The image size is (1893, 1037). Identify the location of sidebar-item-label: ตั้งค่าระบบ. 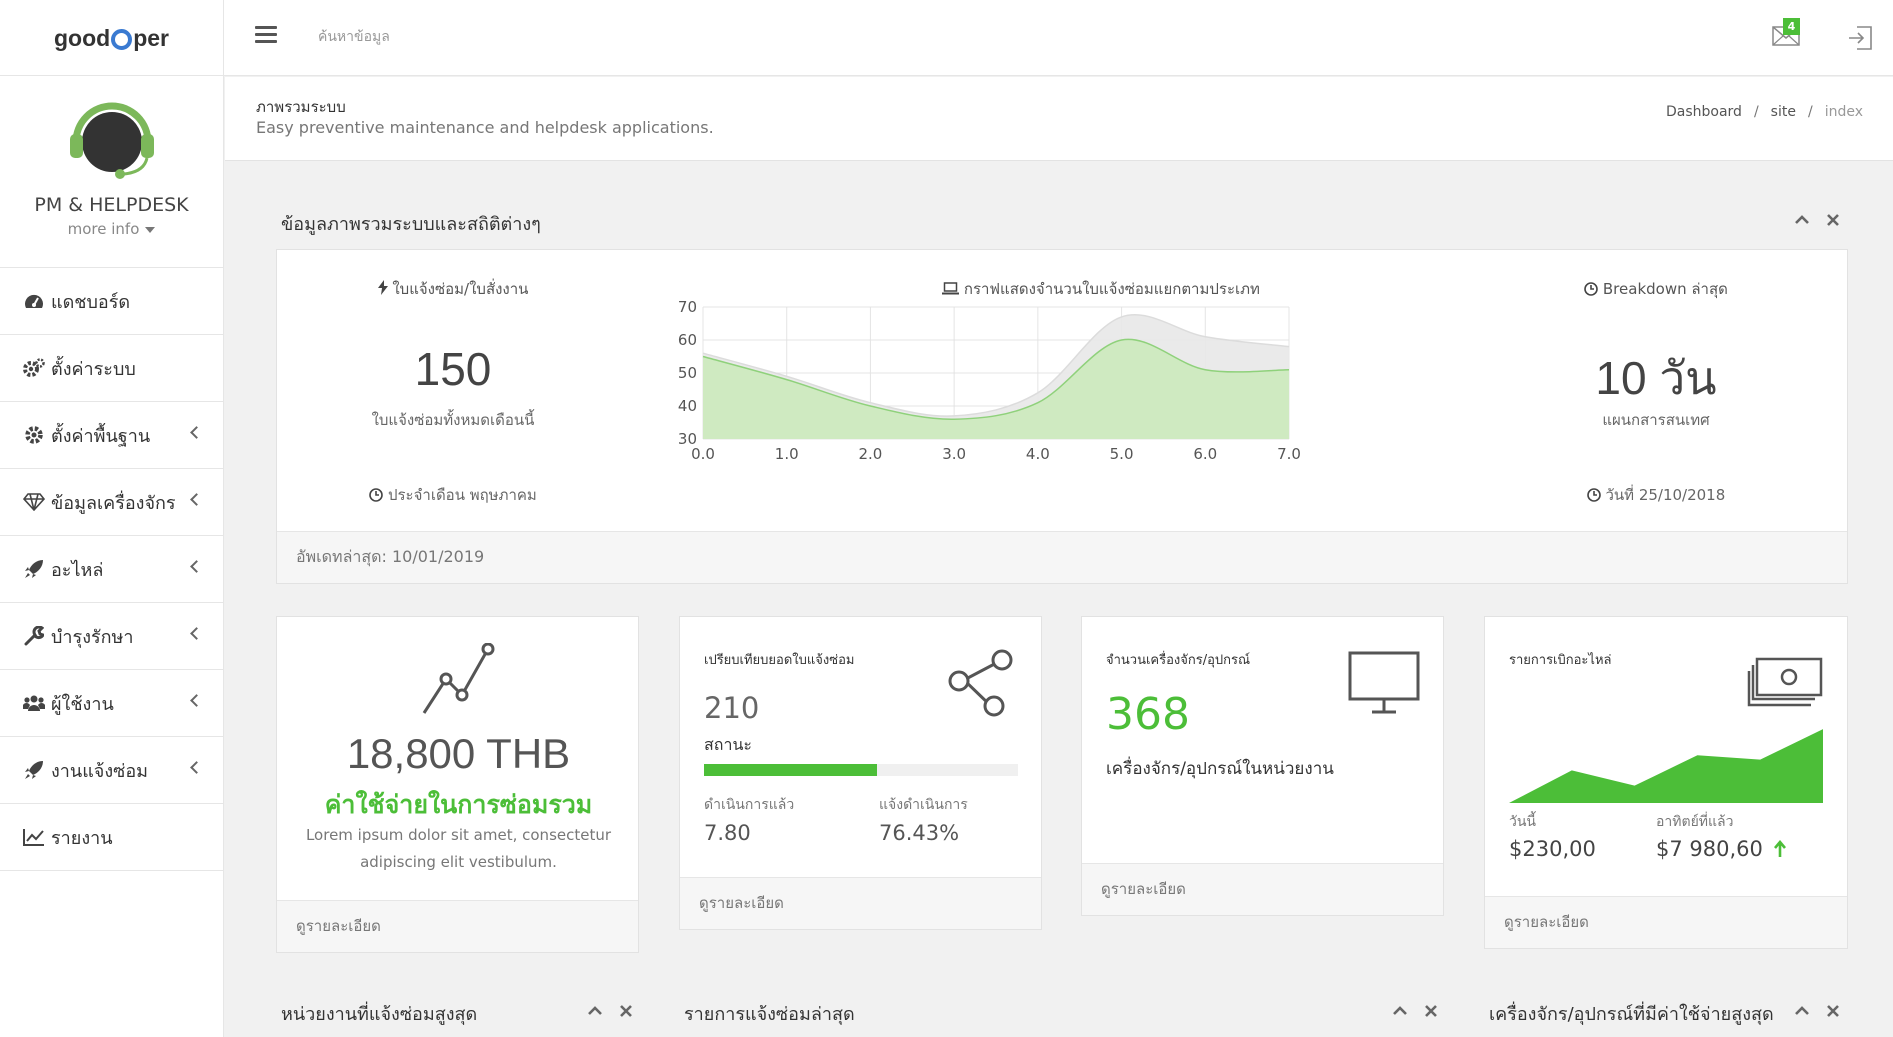
(93, 369).